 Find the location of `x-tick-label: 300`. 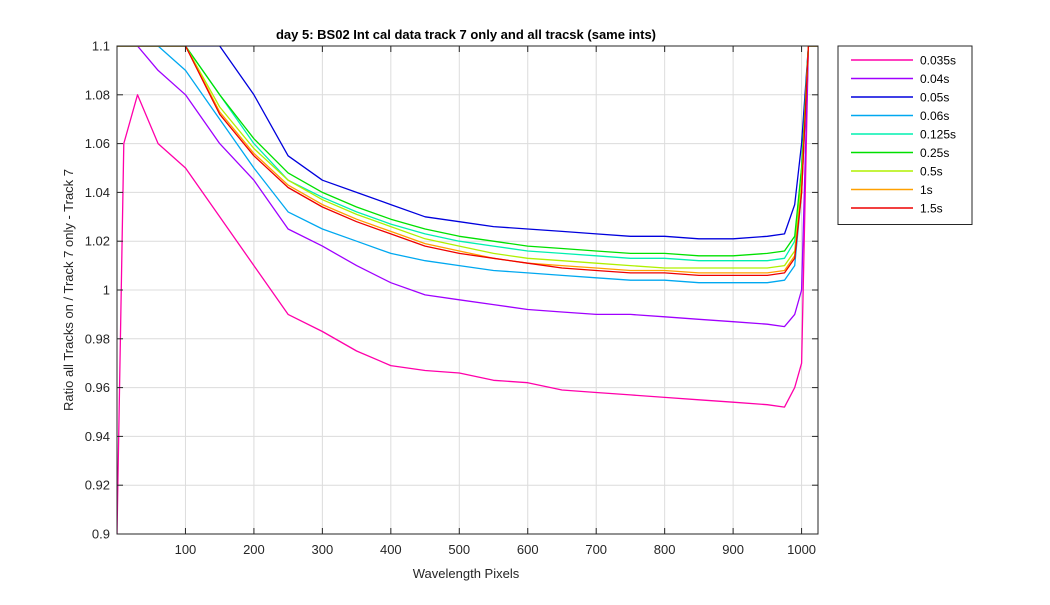

x-tick-label: 300 is located at coordinates (323, 549).